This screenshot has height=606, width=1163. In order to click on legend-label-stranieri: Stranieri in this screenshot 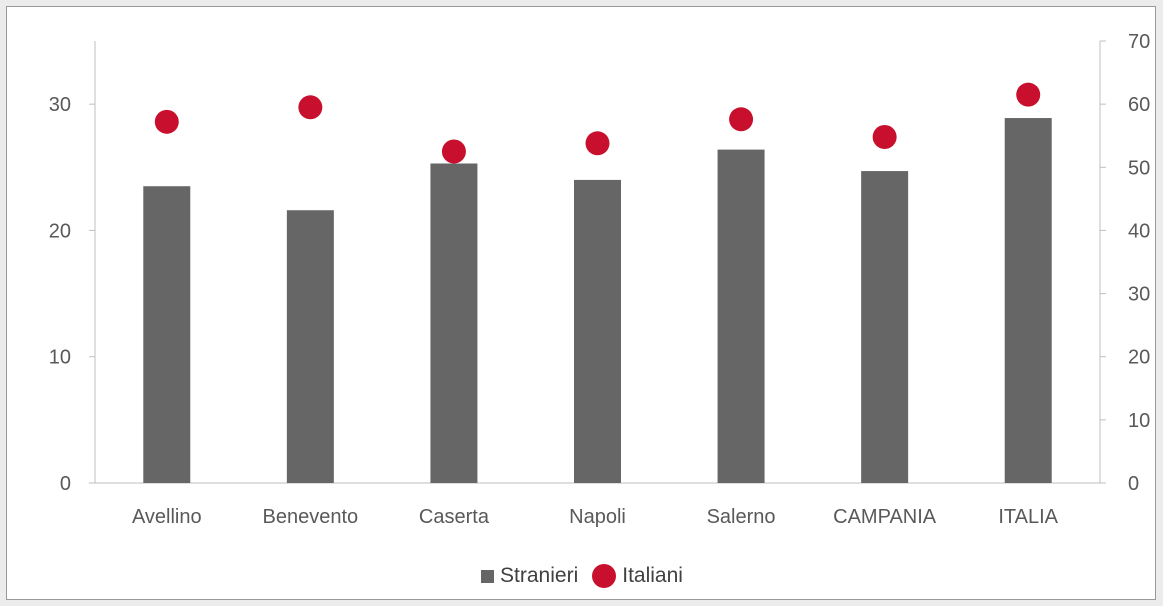, I will do `click(539, 576)`.